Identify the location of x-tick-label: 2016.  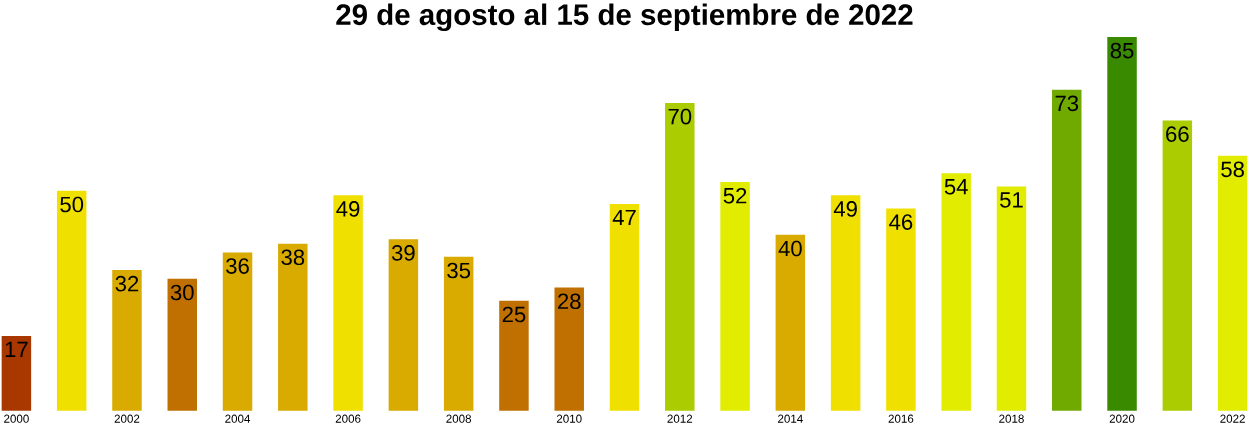
(901, 418).